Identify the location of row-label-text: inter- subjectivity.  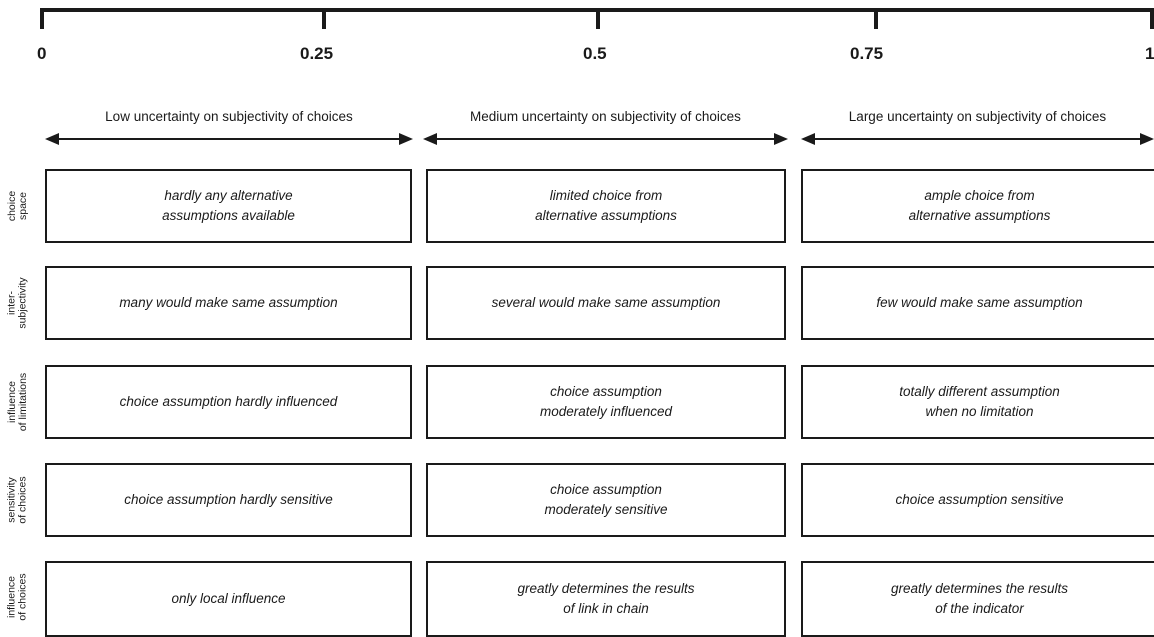
(18, 303).